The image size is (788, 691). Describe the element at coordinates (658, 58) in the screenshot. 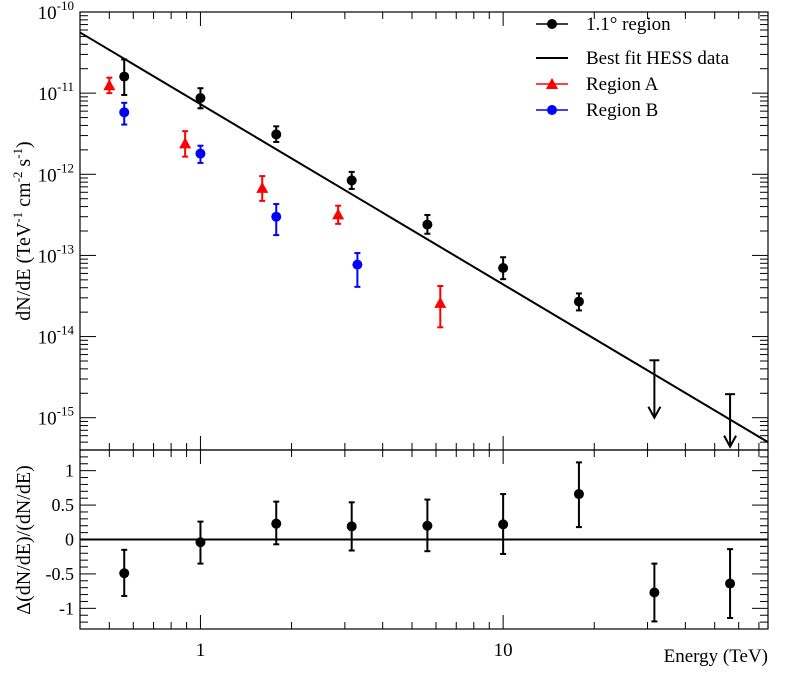

I see `legend-label-fit: Best fit HESS data` at that location.